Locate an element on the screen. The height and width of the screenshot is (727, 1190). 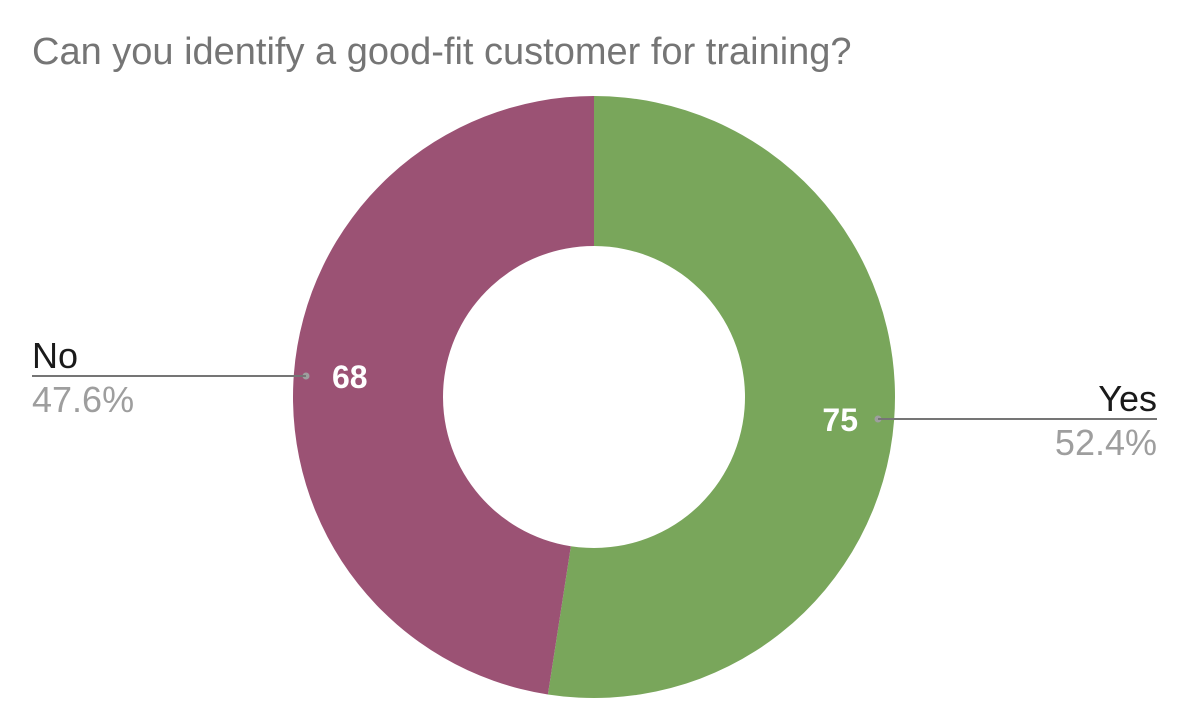
value-label-yes: 75 is located at coordinates (840, 420).